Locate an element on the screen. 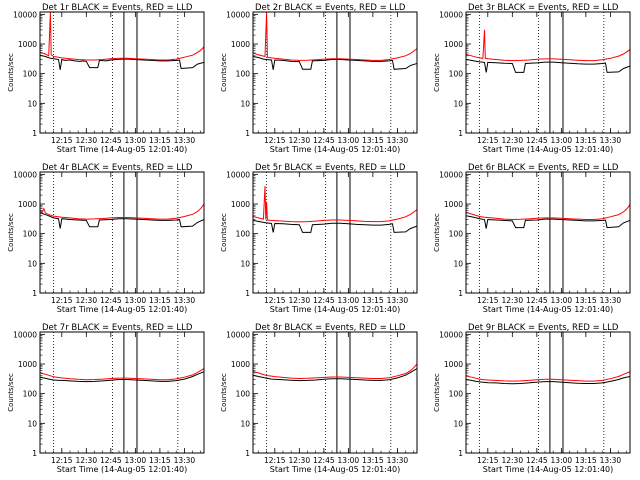  panel-title: Det 5r BLACK = Events, RED = LLD is located at coordinates (330, 168).